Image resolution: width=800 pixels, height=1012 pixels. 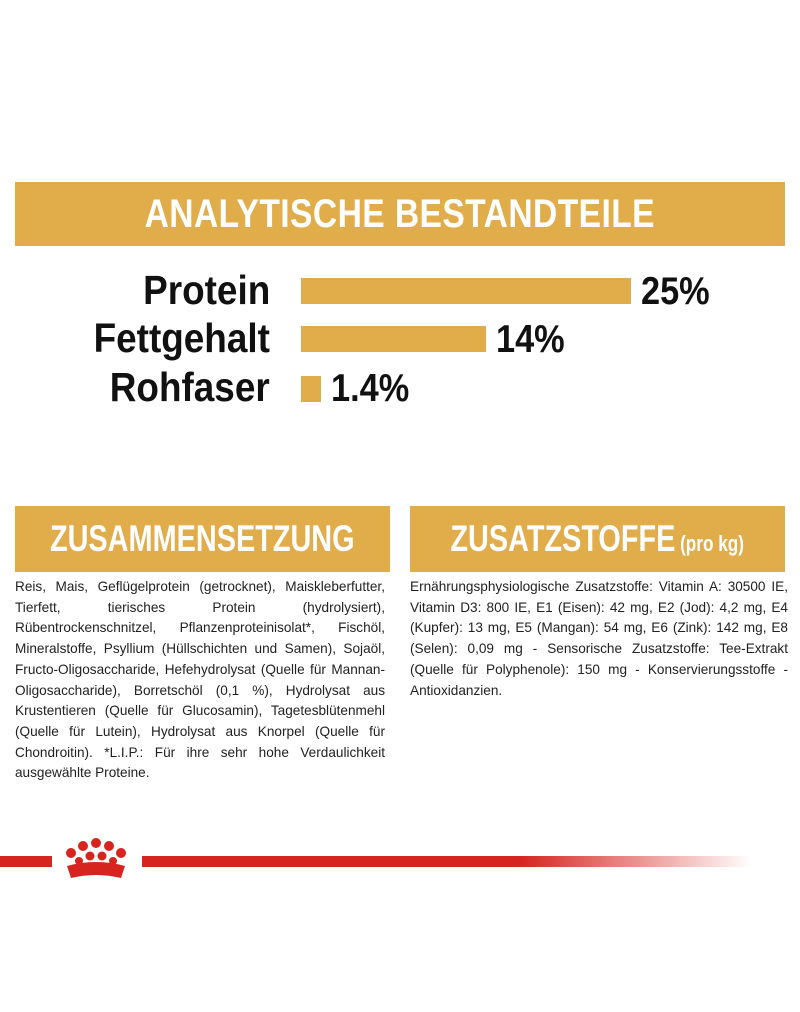 What do you see at coordinates (712, 543) in the screenshot?
I see `additives-subtitle: (pro kg)` at bounding box center [712, 543].